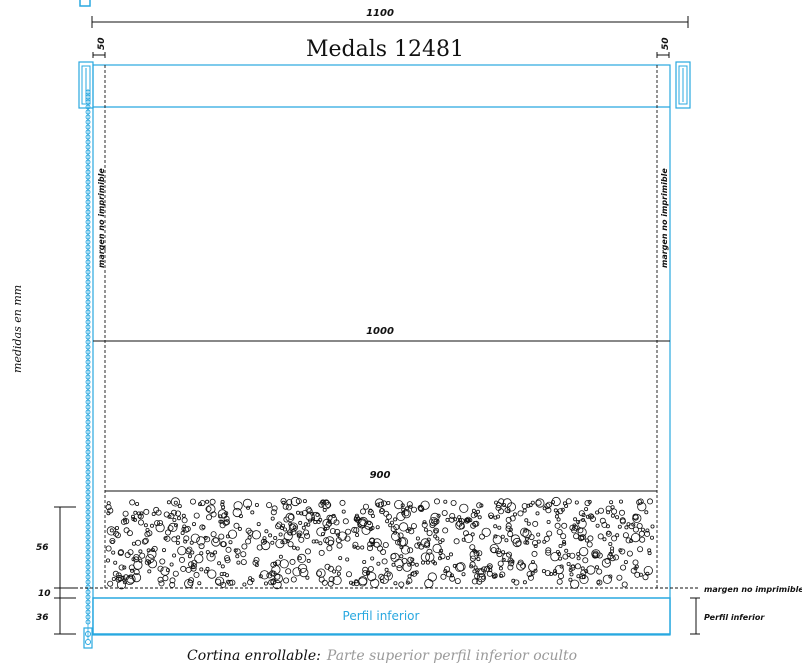 The image size is (802, 672). I want to click on bottom-profile-label: Perfil inferior, so click(381, 616).